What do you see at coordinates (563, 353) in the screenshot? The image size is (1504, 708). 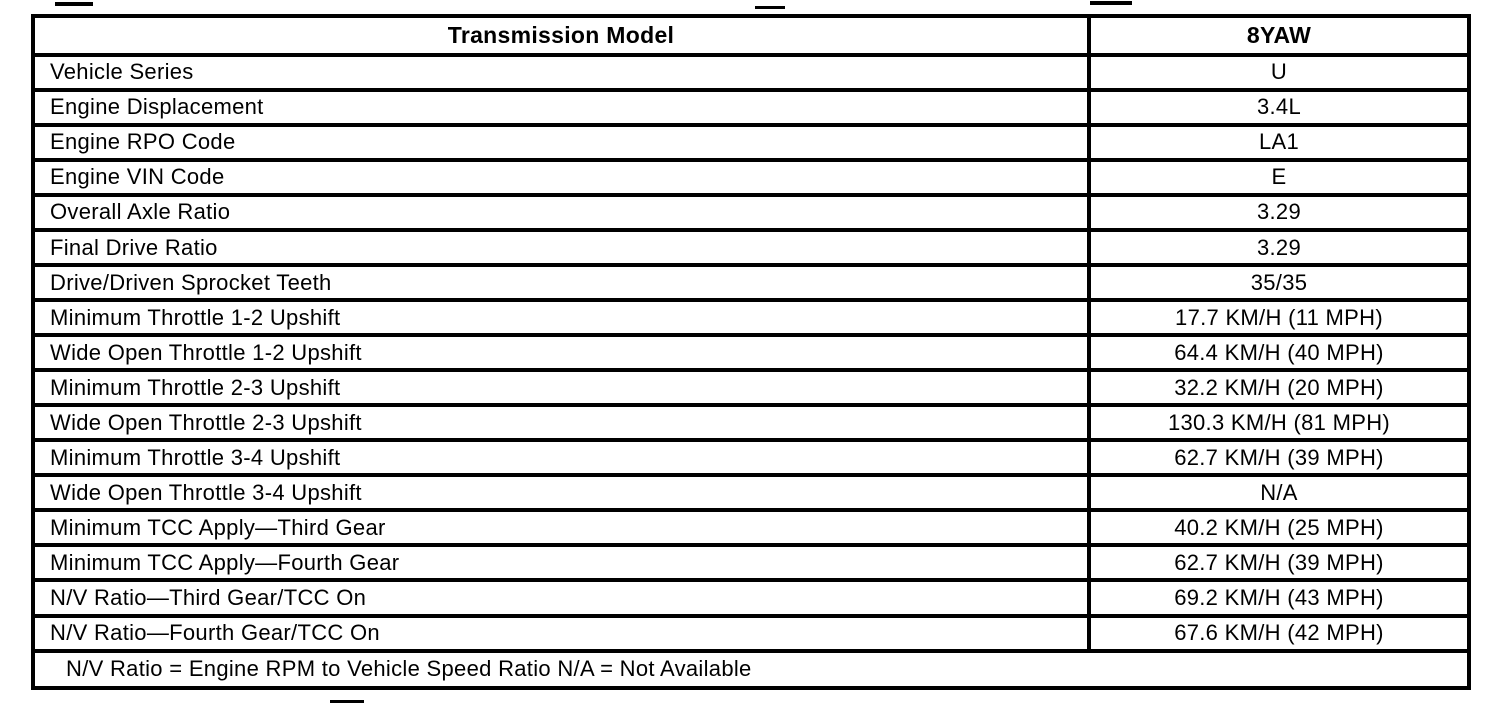 I see `spec-label: Wide Open Throttle 1-2 Upshift` at bounding box center [563, 353].